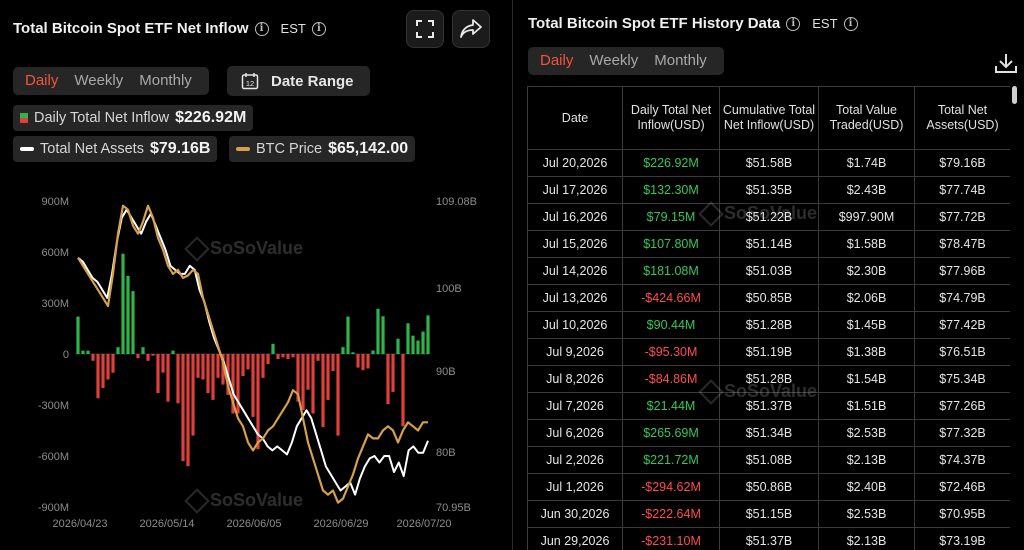 The width and height of the screenshot is (1024, 550). I want to click on cell-daily-inflow: -$95.30M, so click(671, 352).